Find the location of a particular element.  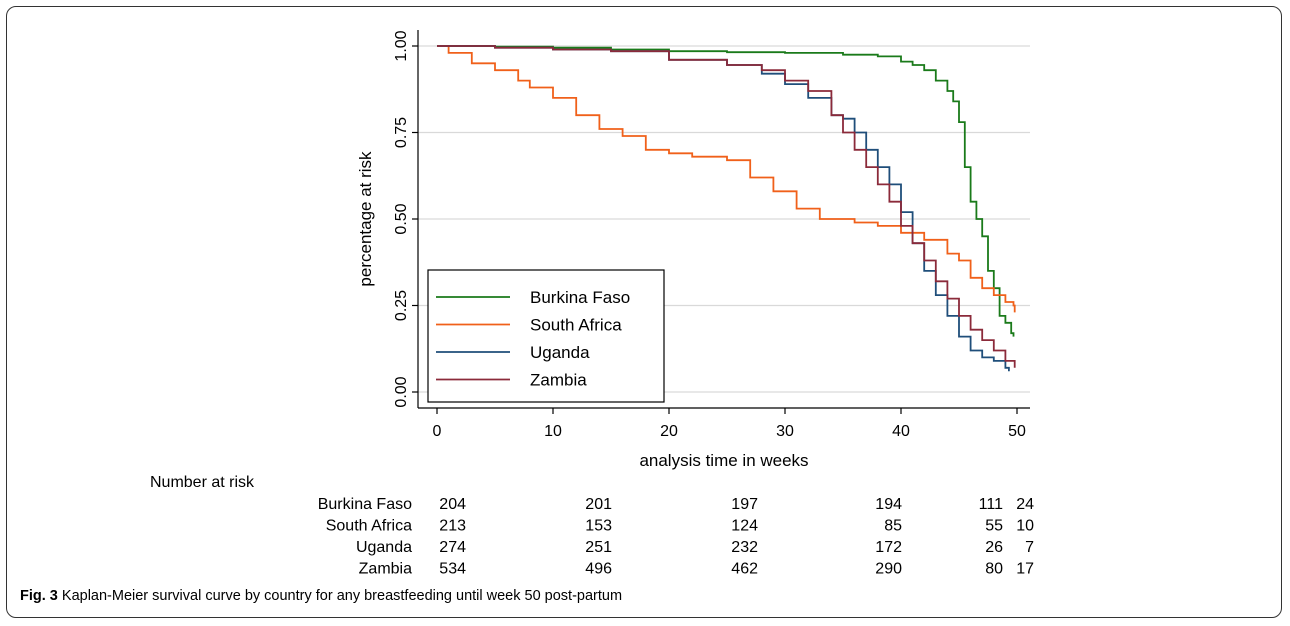

x-tick-label: 30 is located at coordinates (785, 431).